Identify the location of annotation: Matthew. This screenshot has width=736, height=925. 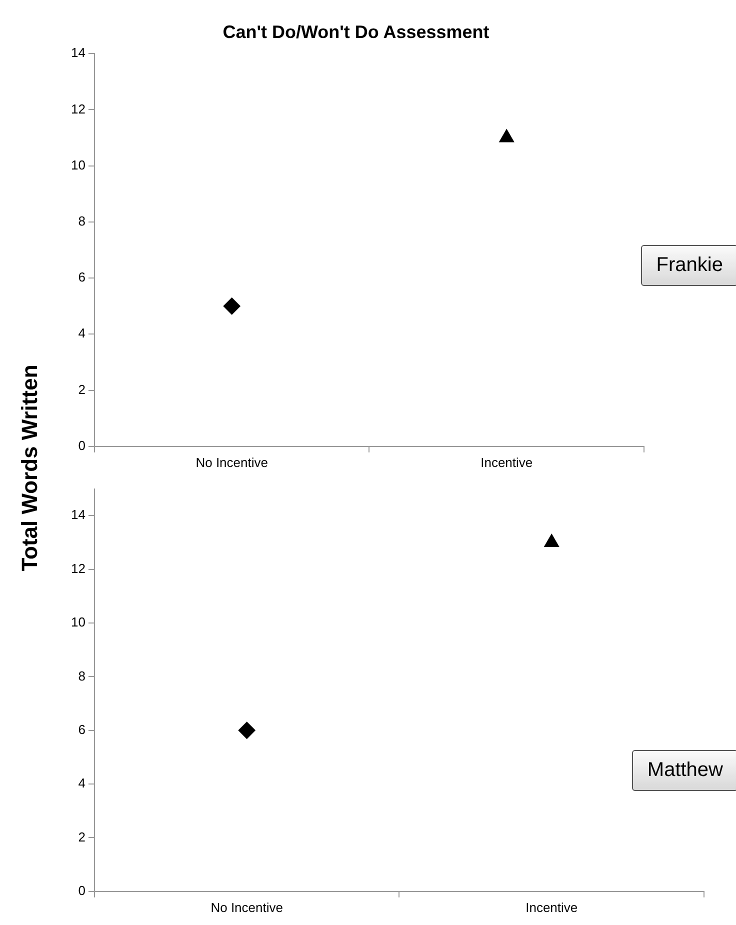
(684, 770).